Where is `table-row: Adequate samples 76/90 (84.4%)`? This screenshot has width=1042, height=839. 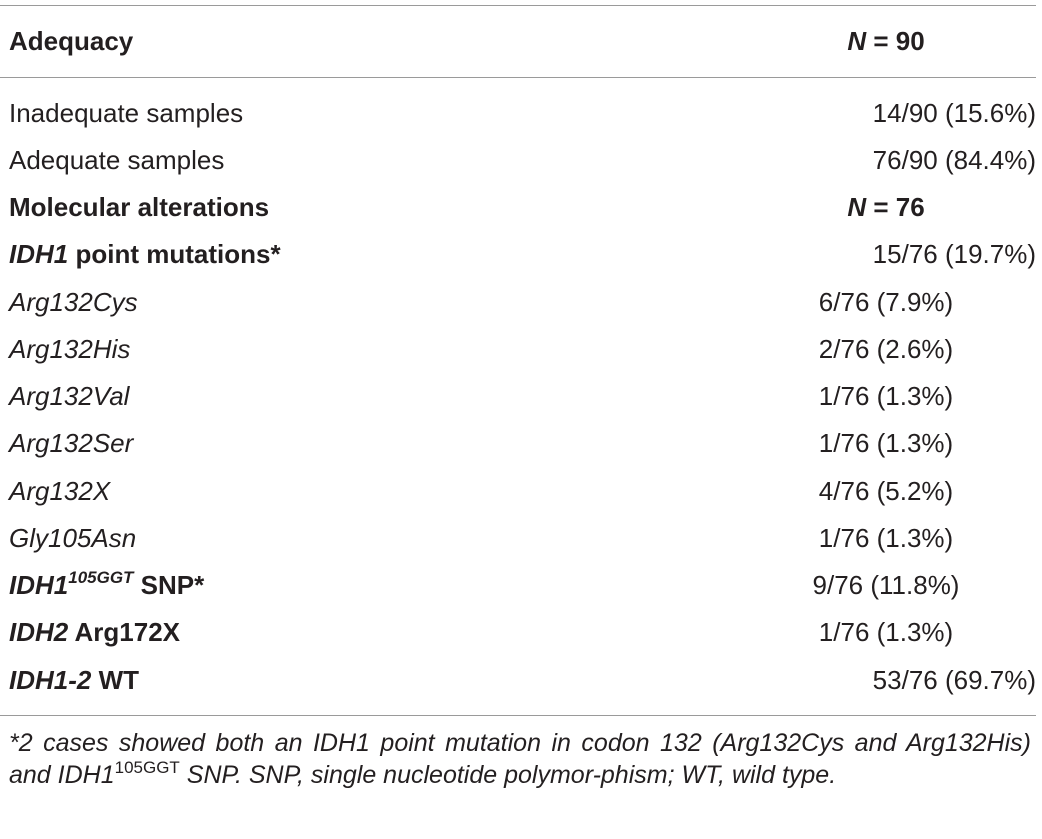 table-row: Adequate samples 76/90 (84.4%) is located at coordinates (522, 160).